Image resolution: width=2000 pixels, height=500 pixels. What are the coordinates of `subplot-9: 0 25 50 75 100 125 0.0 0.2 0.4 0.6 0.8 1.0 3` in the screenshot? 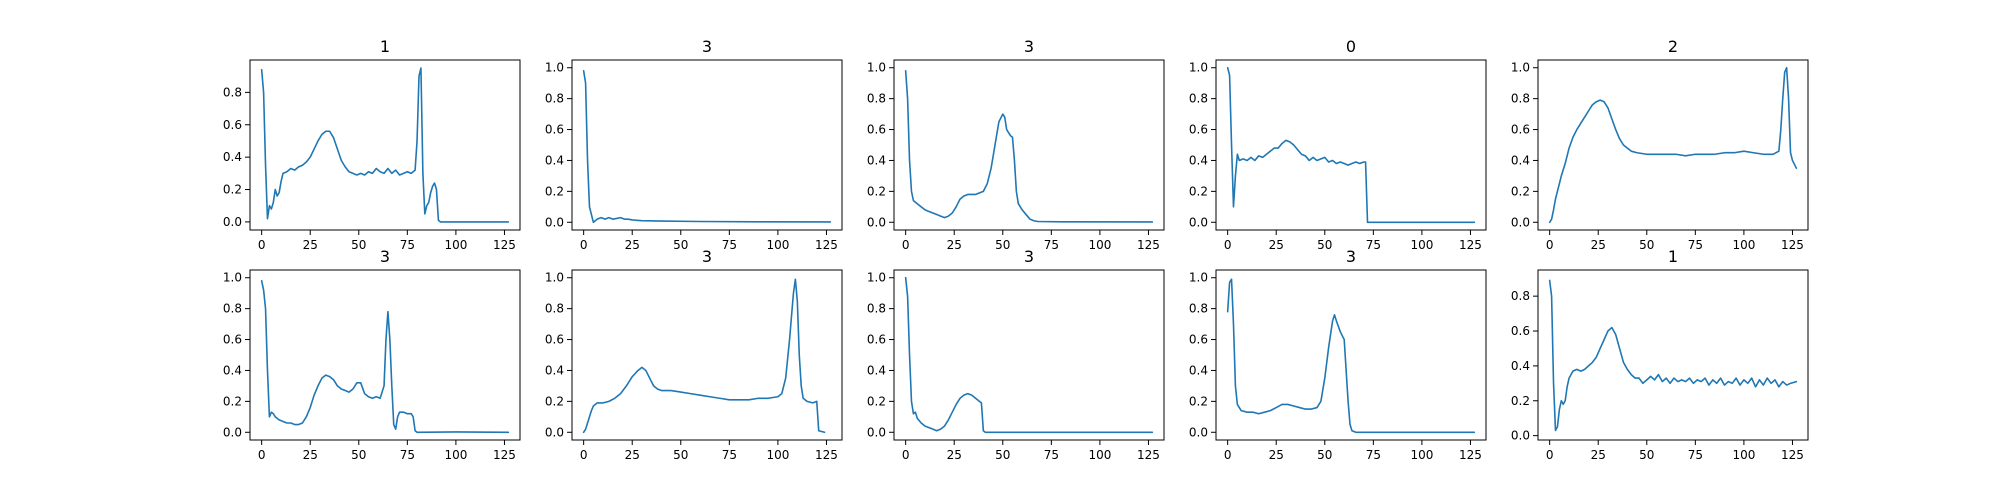 It's located at (1338, 354).